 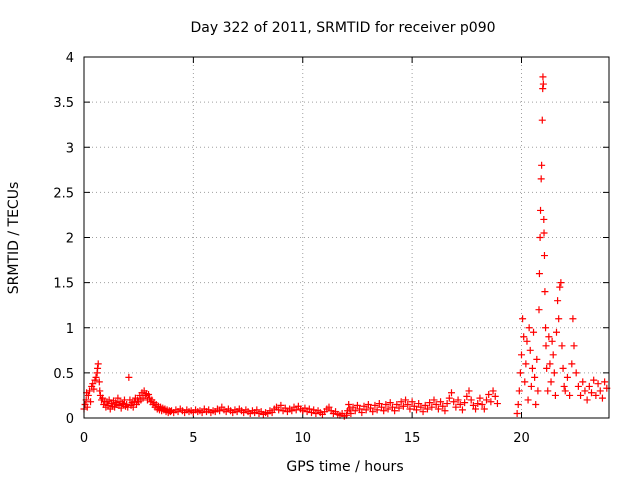 I want to click on y-tick-label: 2, so click(x=70, y=239).